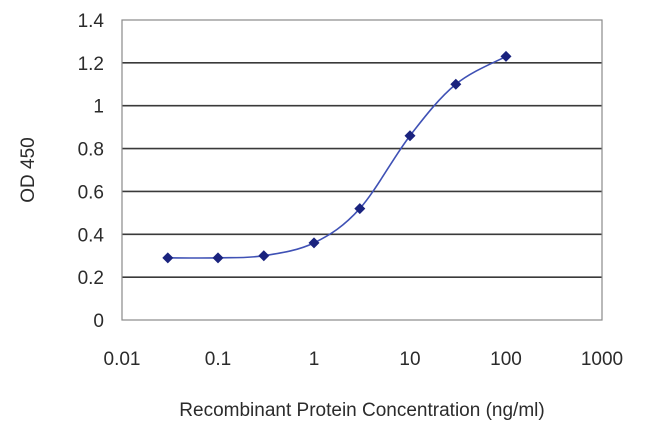 The image size is (650, 434). I want to click on x-tick-labels: 0.01 0.1 1 10 100 1000, so click(364, 359).